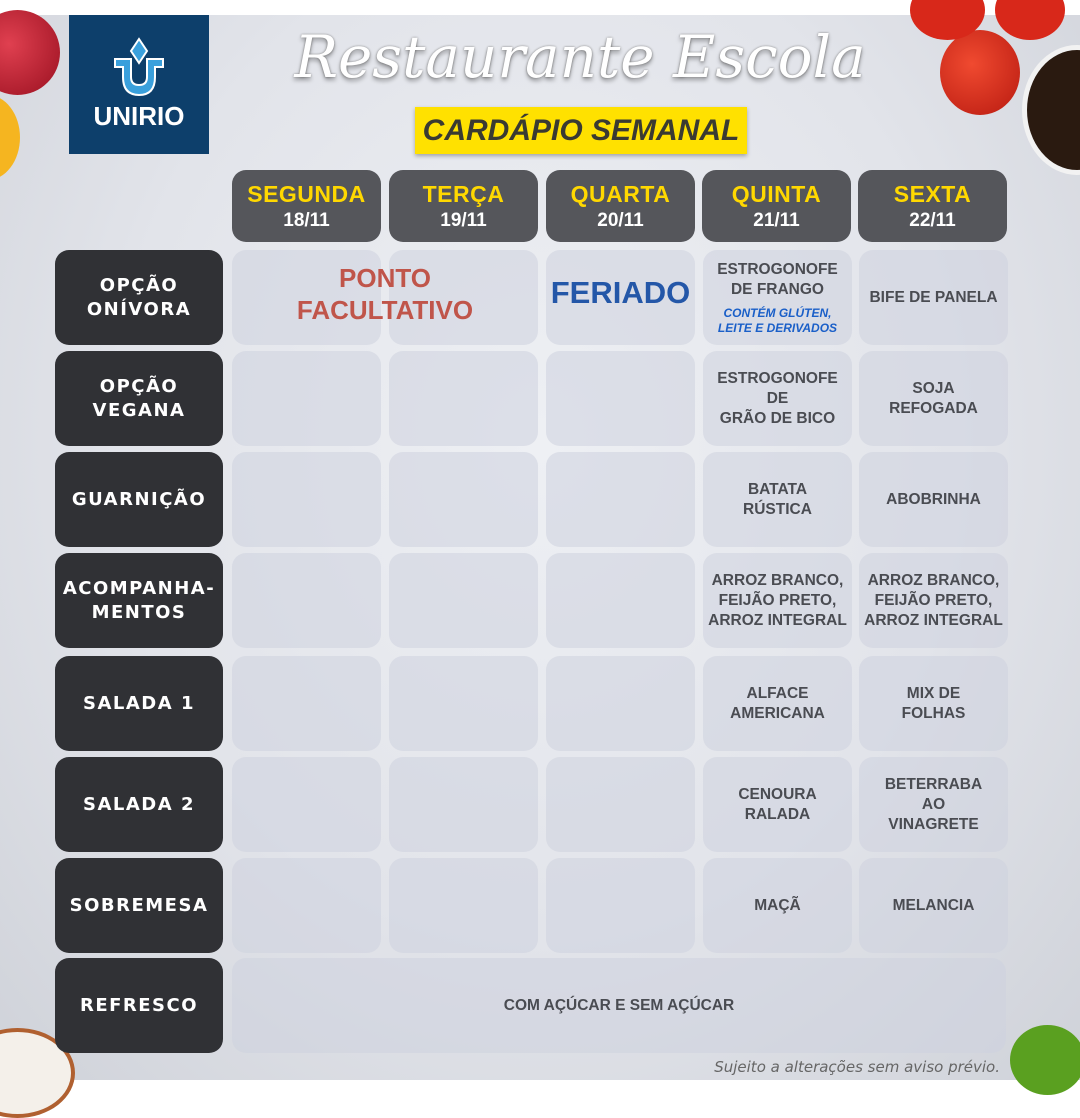  I want to click on orange-decoration, so click(10, 137).